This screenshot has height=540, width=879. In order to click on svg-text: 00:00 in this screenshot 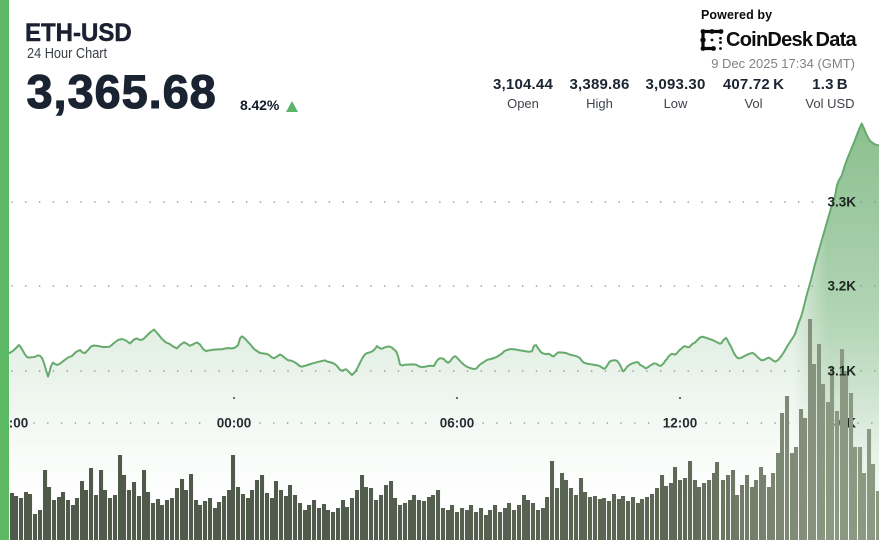, I will do `click(234, 423)`.